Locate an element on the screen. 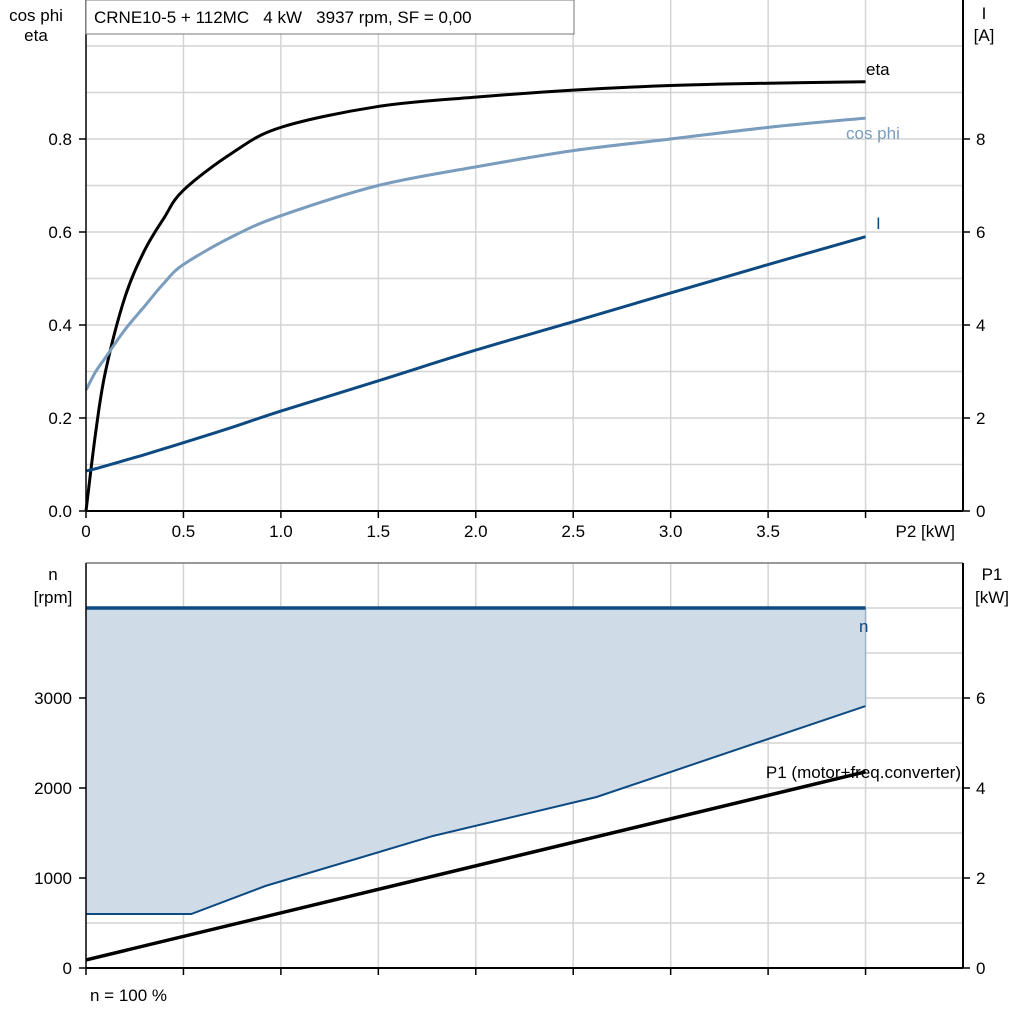 The height and width of the screenshot is (1024, 1024). y-left-tick-label: 0.2 is located at coordinates (60, 418).